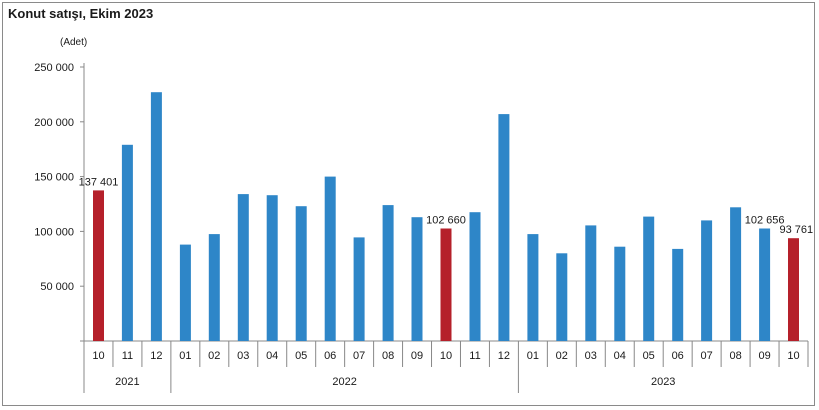 The width and height of the screenshot is (819, 410). I want to click on chart-title: Konut satışı, Ekim 2023, so click(81, 13).